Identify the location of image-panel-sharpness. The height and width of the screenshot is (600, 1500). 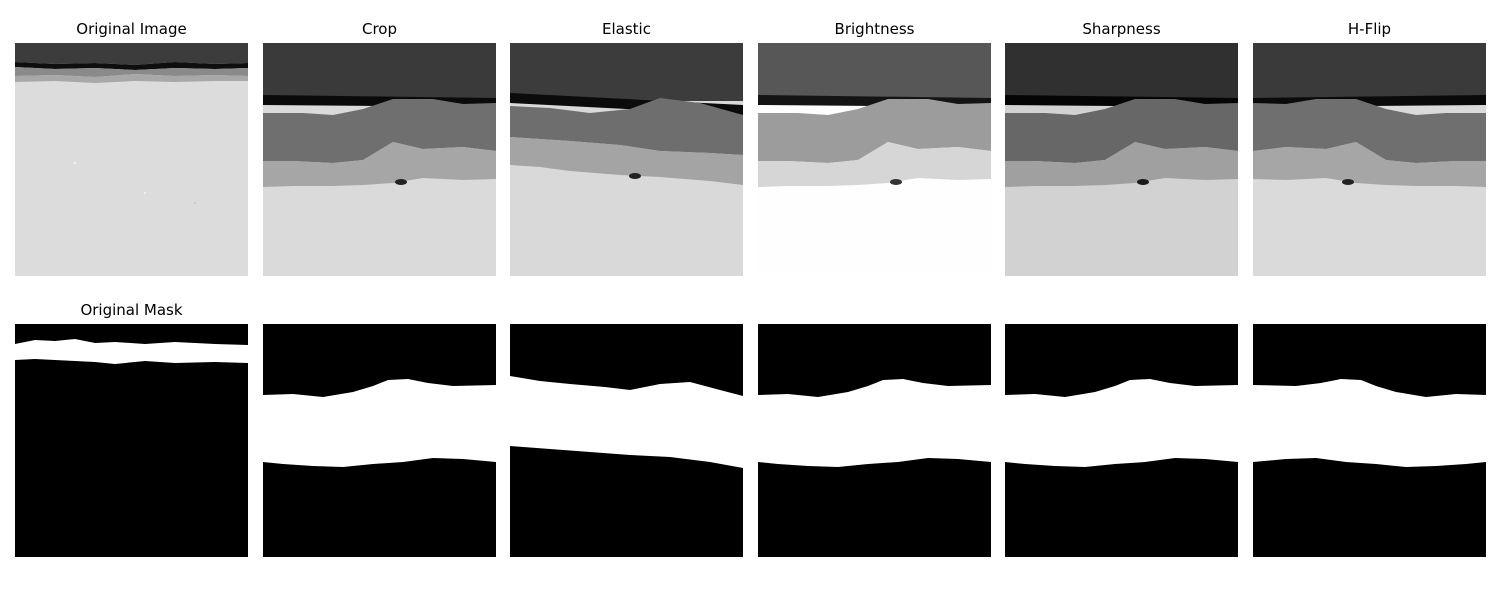
(1121, 159).